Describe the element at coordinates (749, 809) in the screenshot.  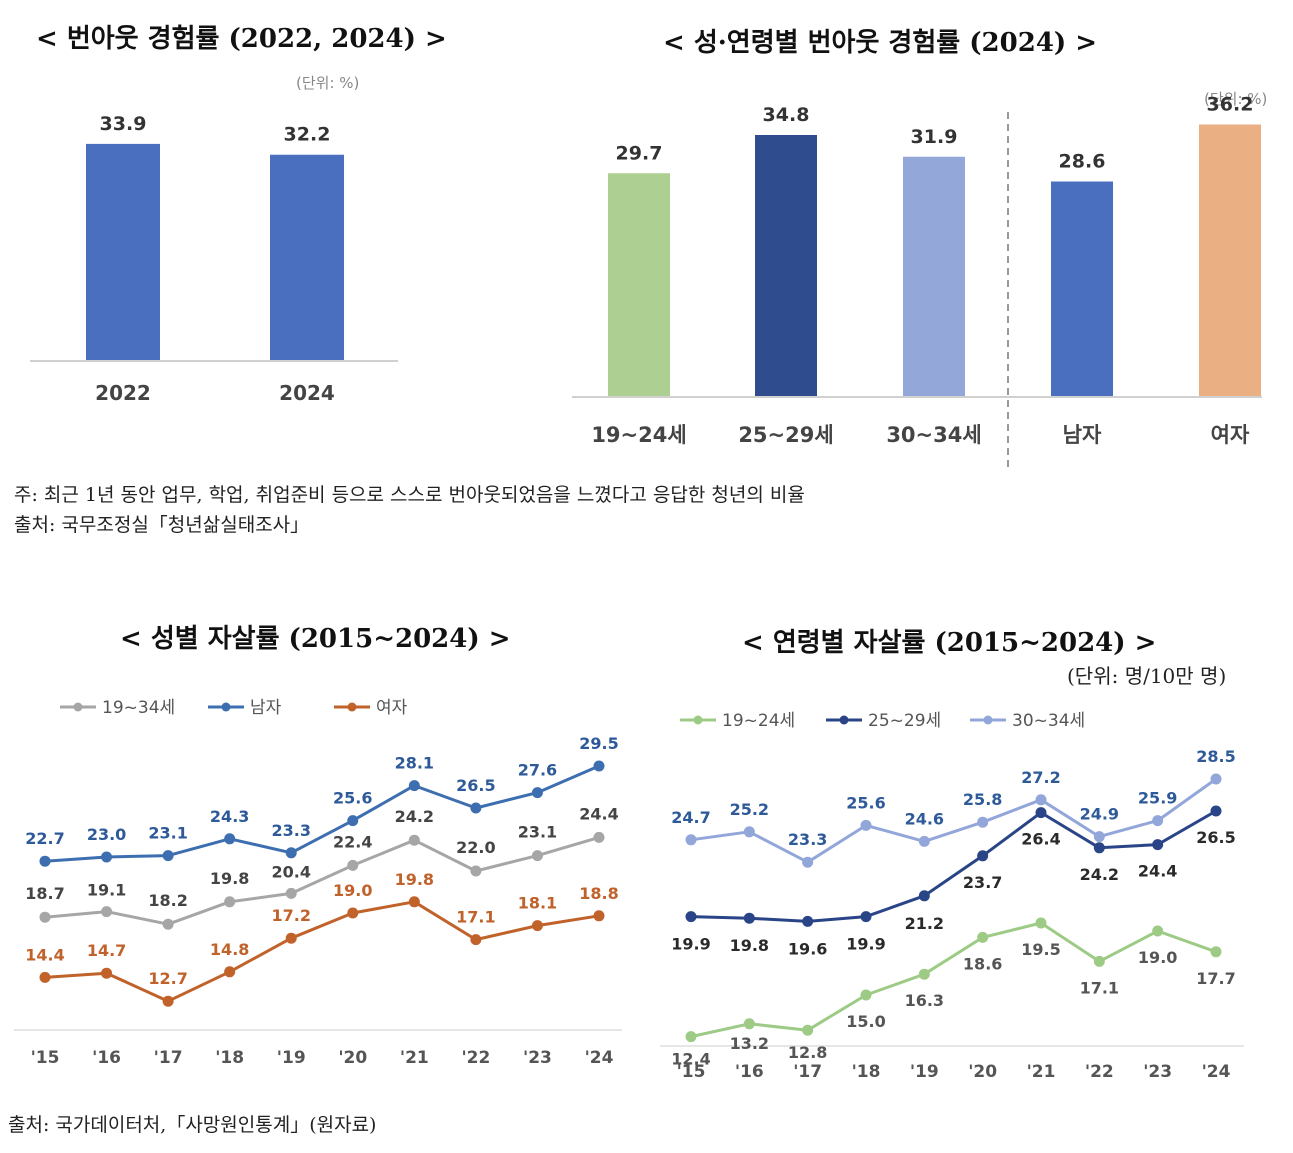
I see `data-label: 25.2` at that location.